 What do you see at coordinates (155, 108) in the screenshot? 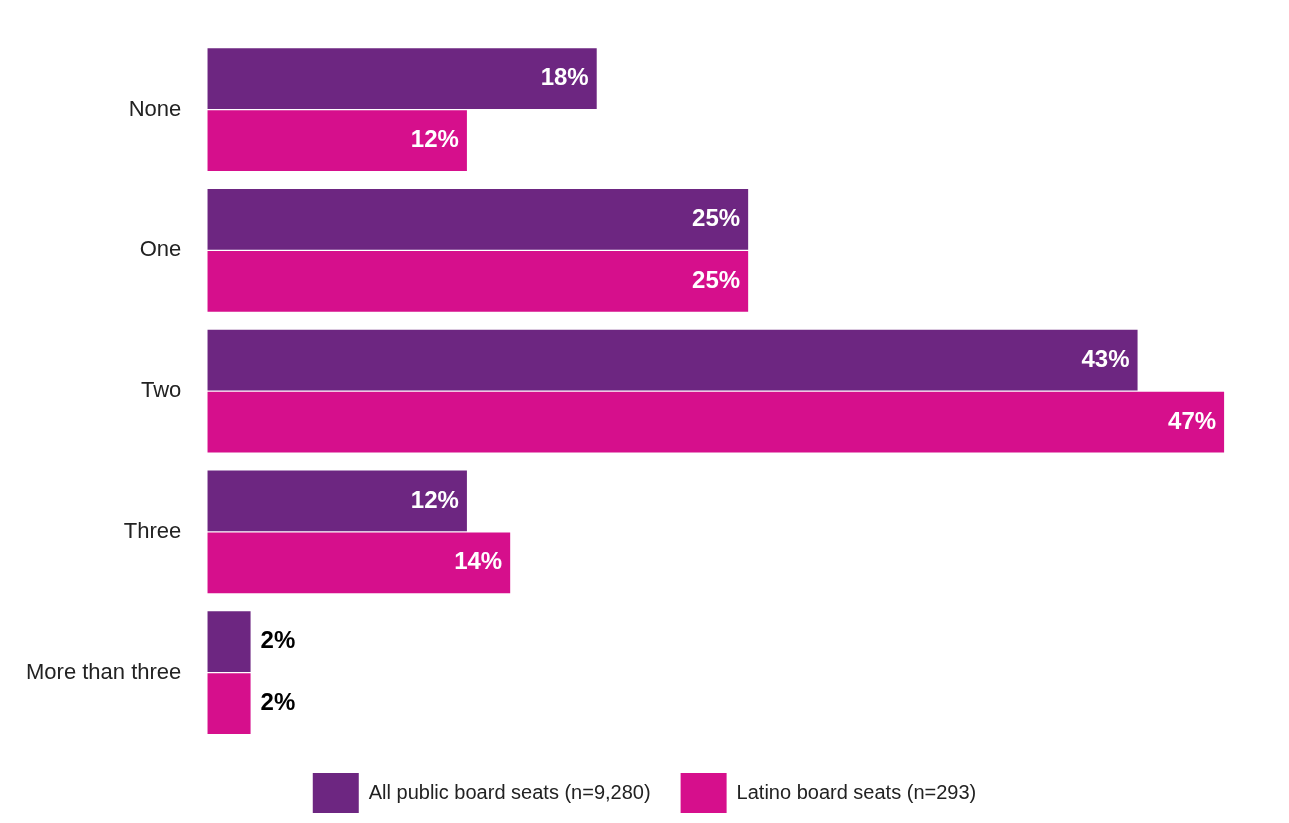
I see `y-tick-label: None` at bounding box center [155, 108].